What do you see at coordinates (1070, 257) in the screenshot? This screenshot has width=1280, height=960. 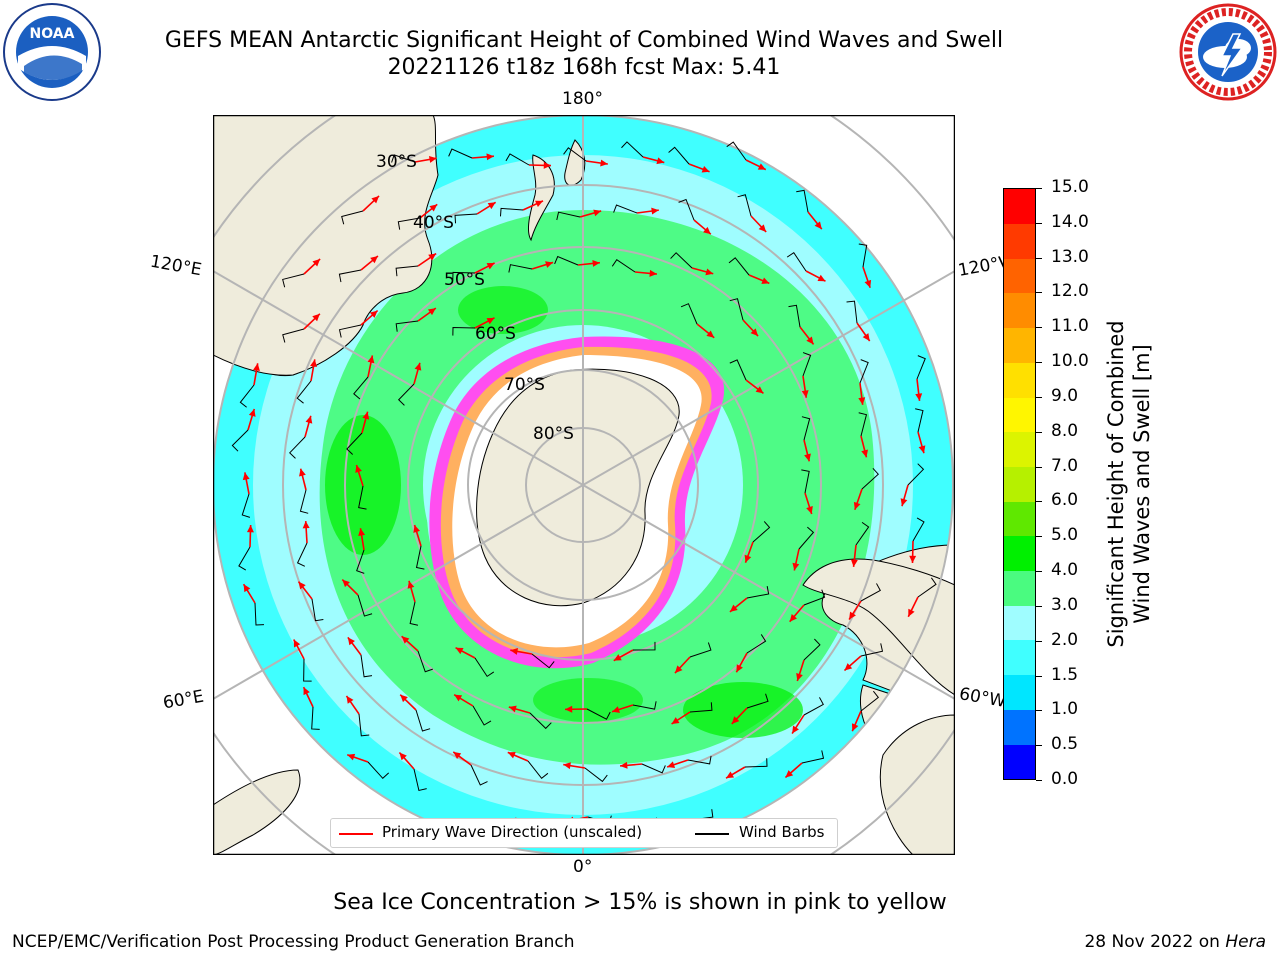 I see `colorbar-tick-label: 13.0` at bounding box center [1070, 257].